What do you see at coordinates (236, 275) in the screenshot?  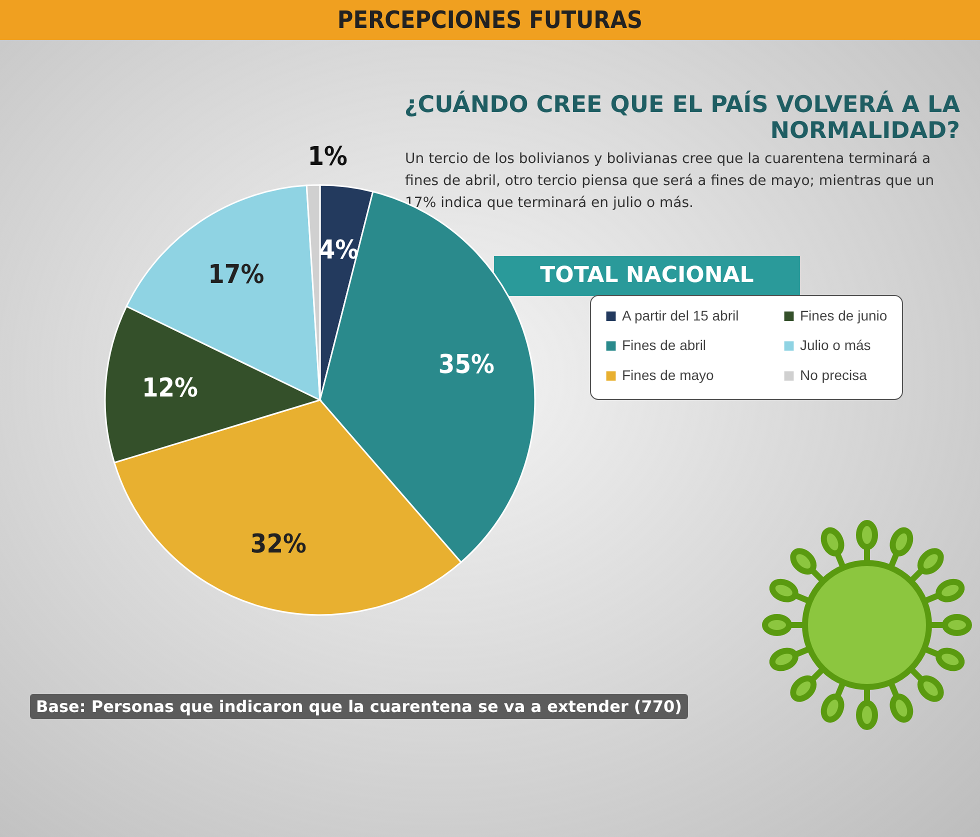 I see `data-label: 17%` at bounding box center [236, 275].